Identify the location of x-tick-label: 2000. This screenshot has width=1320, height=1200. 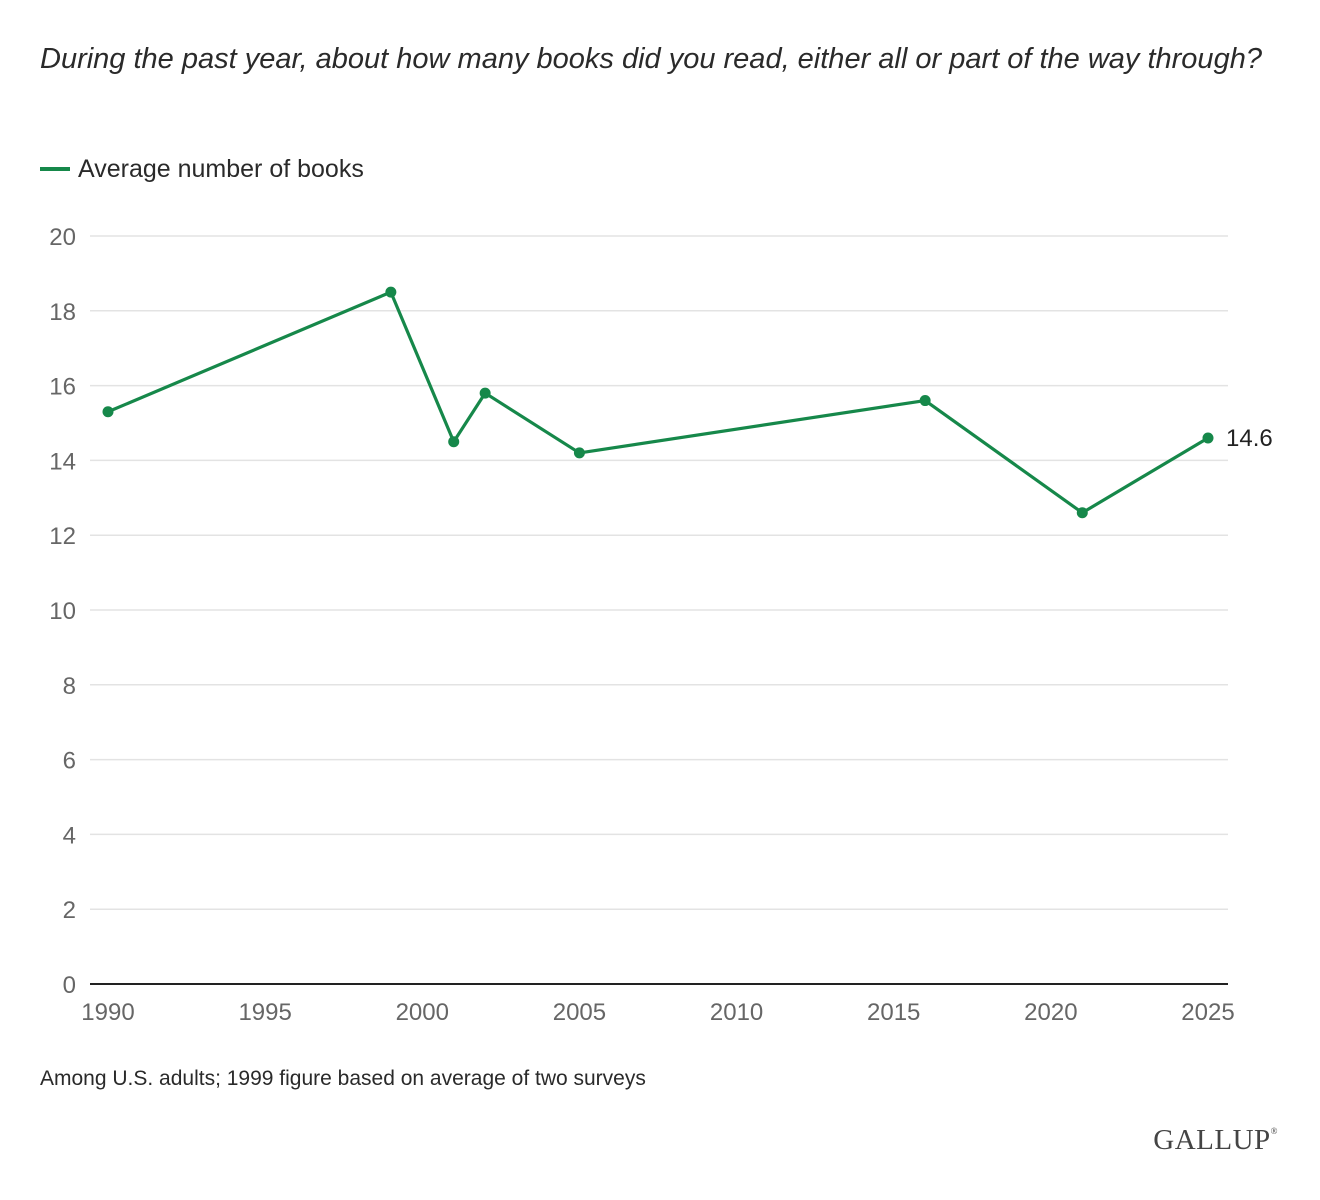
(422, 1012).